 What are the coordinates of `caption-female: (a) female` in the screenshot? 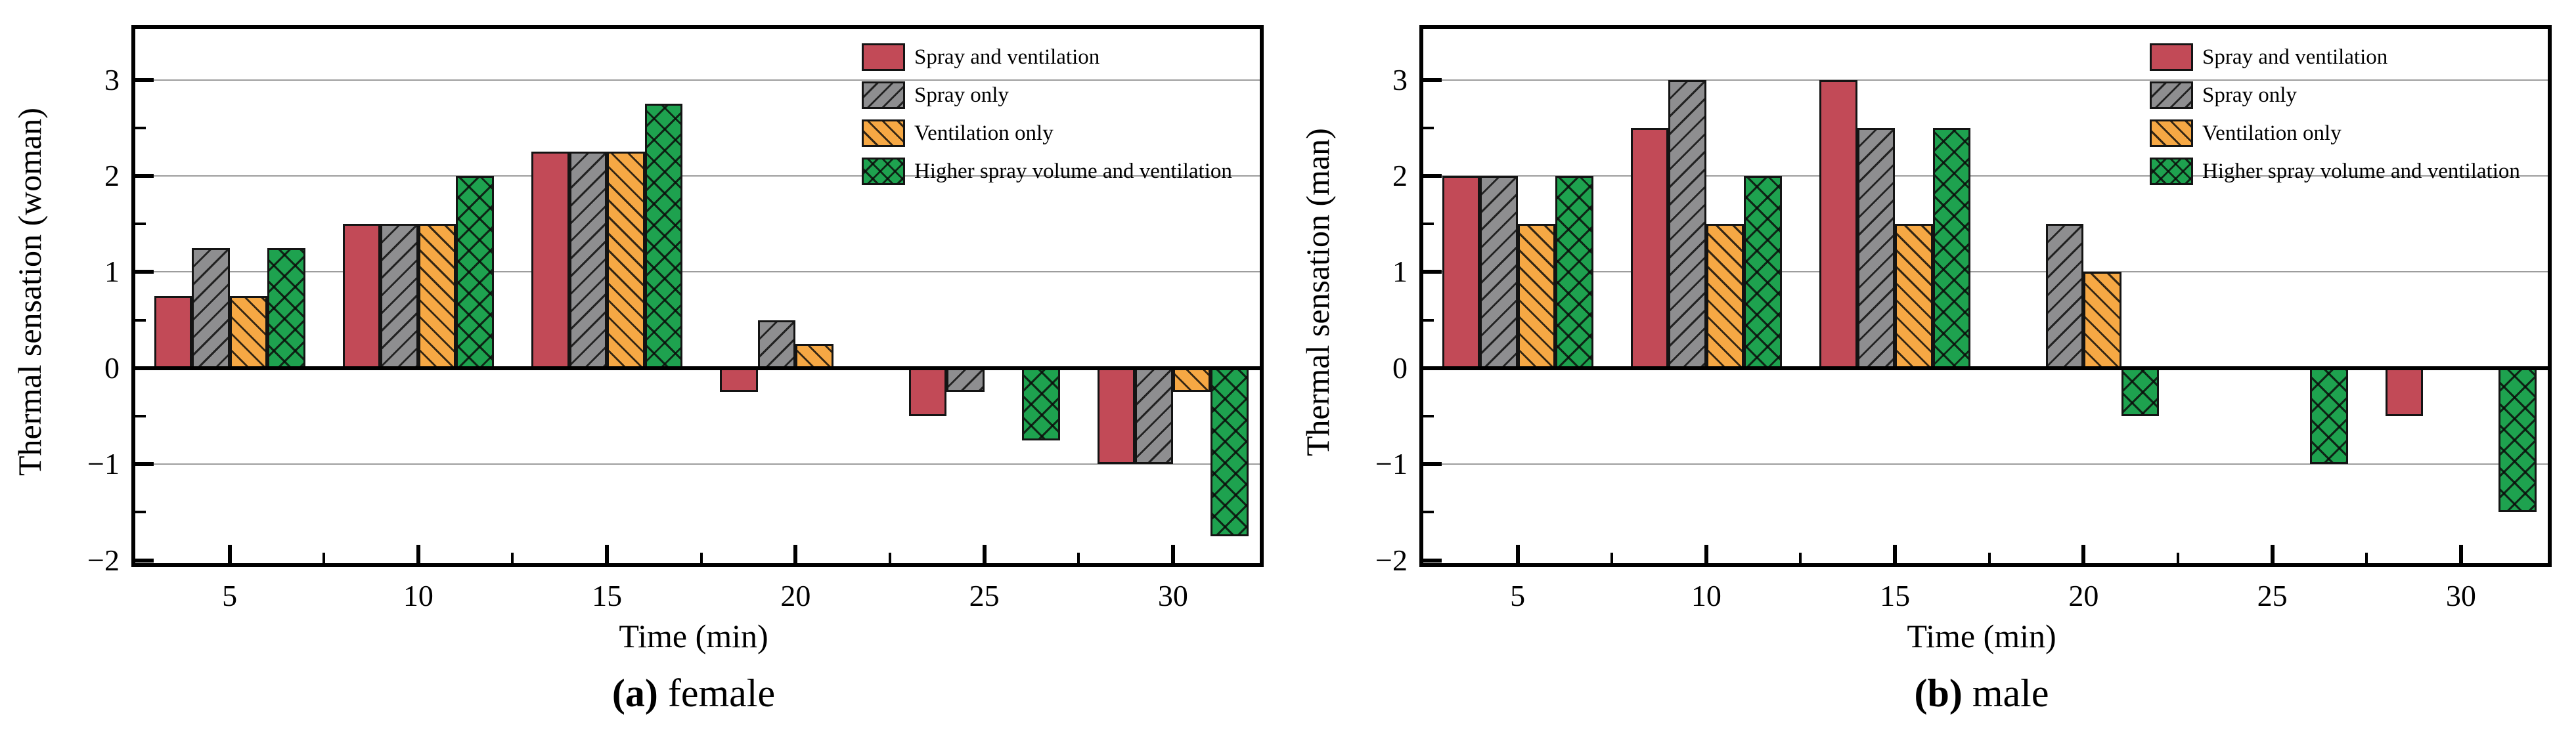 It's located at (693, 693).